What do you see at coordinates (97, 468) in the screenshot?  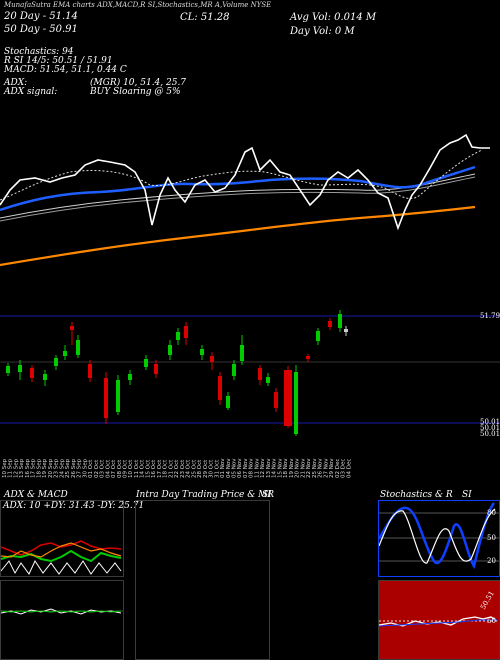 I see `date-axis-label: 02 Oct` at bounding box center [97, 468].